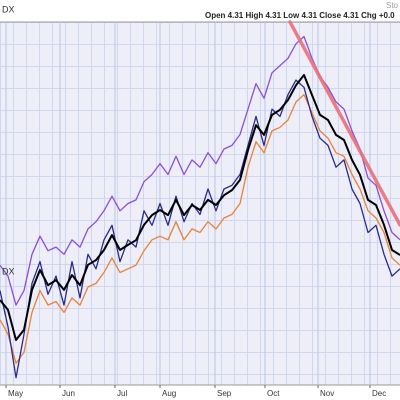 The image size is (400, 400). I want to click on x-tick-label: May, so click(15, 393).